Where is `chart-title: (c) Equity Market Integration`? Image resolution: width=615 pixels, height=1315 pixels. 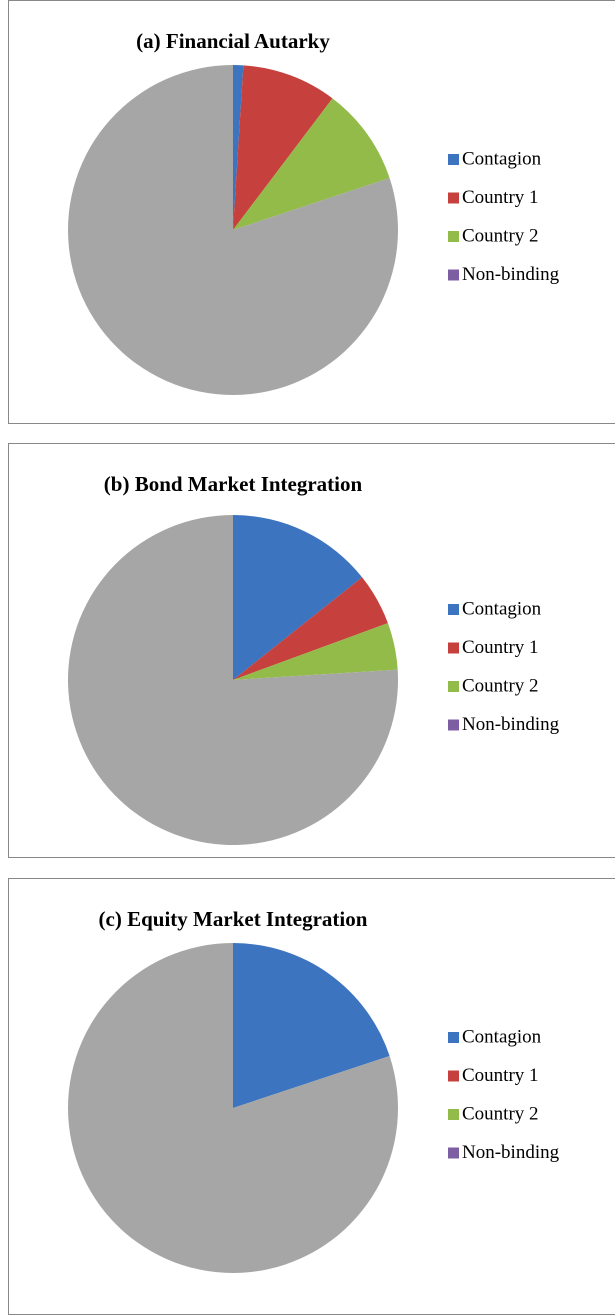 chart-title: (c) Equity Market Integration is located at coordinates (233, 919).